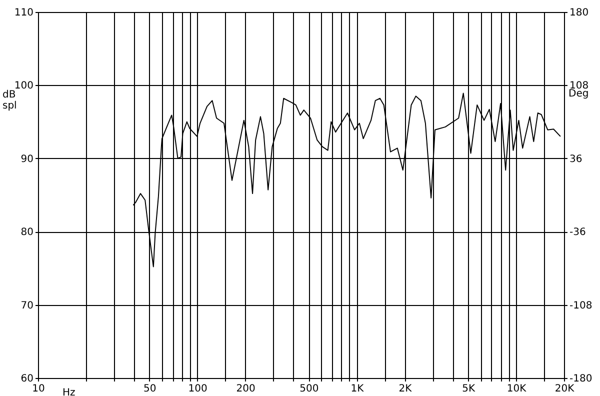 This screenshot has width=600, height=396. I want to click on x-axis-title: Hz, so click(69, 392).